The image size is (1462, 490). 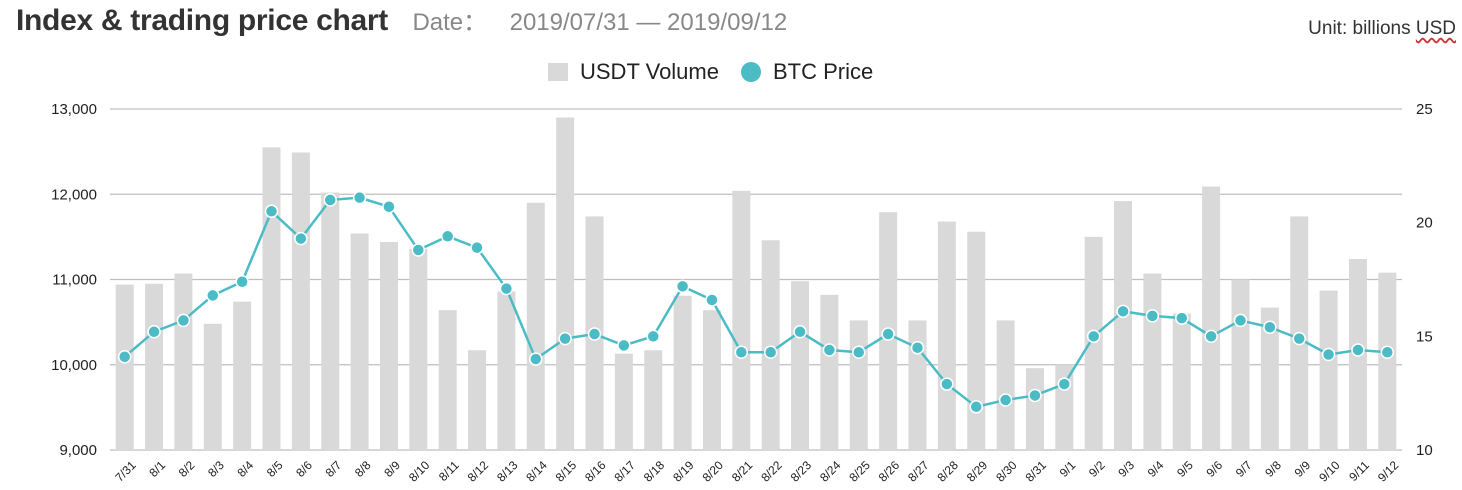 What do you see at coordinates (1424, 450) in the screenshot?
I see `y-right-tick-label: 10` at bounding box center [1424, 450].